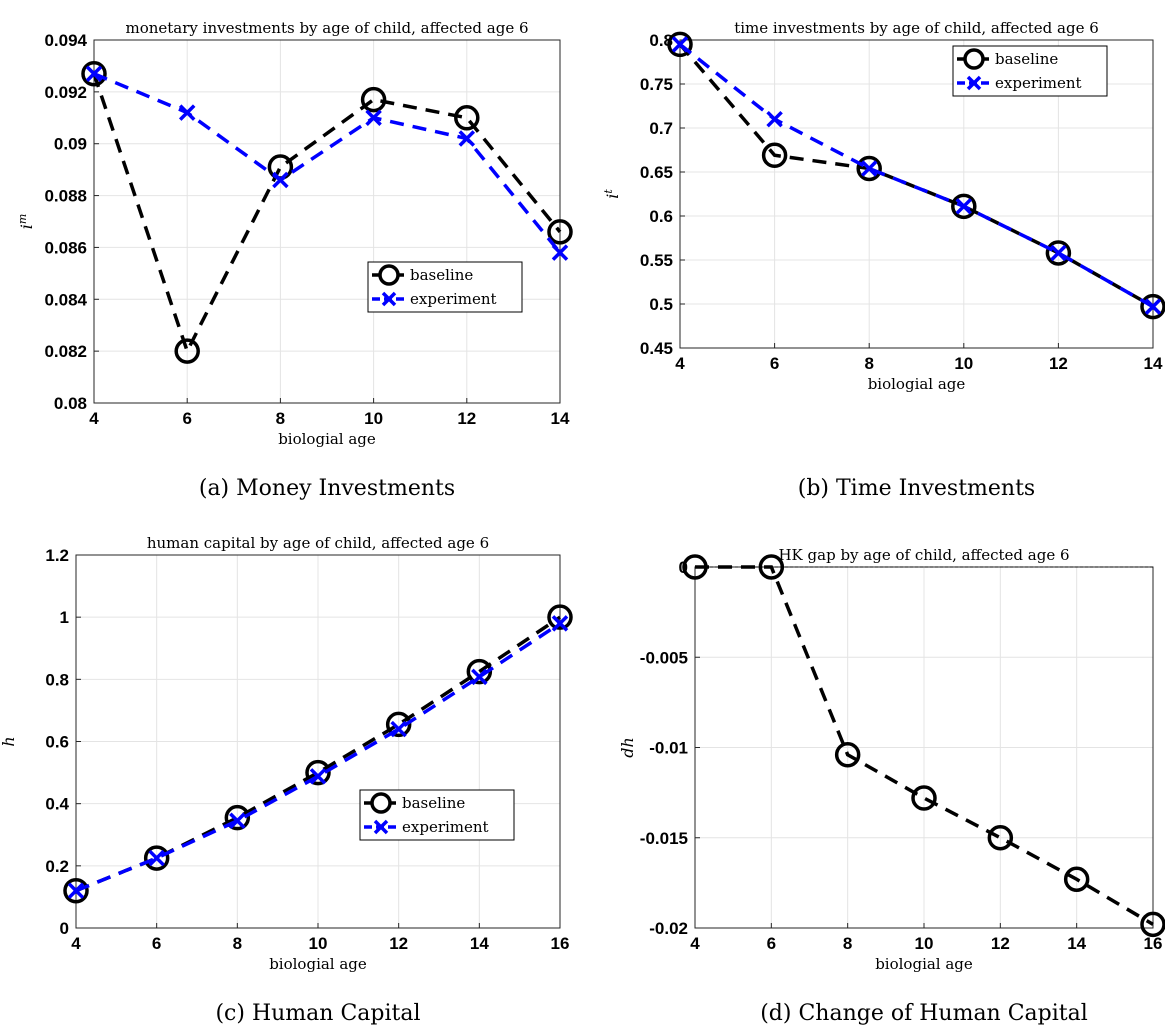 This screenshot has height=1029, width=1165. What do you see at coordinates (65, 247) in the screenshot?
I see `y-tick-label: 0.086` at bounding box center [65, 247].